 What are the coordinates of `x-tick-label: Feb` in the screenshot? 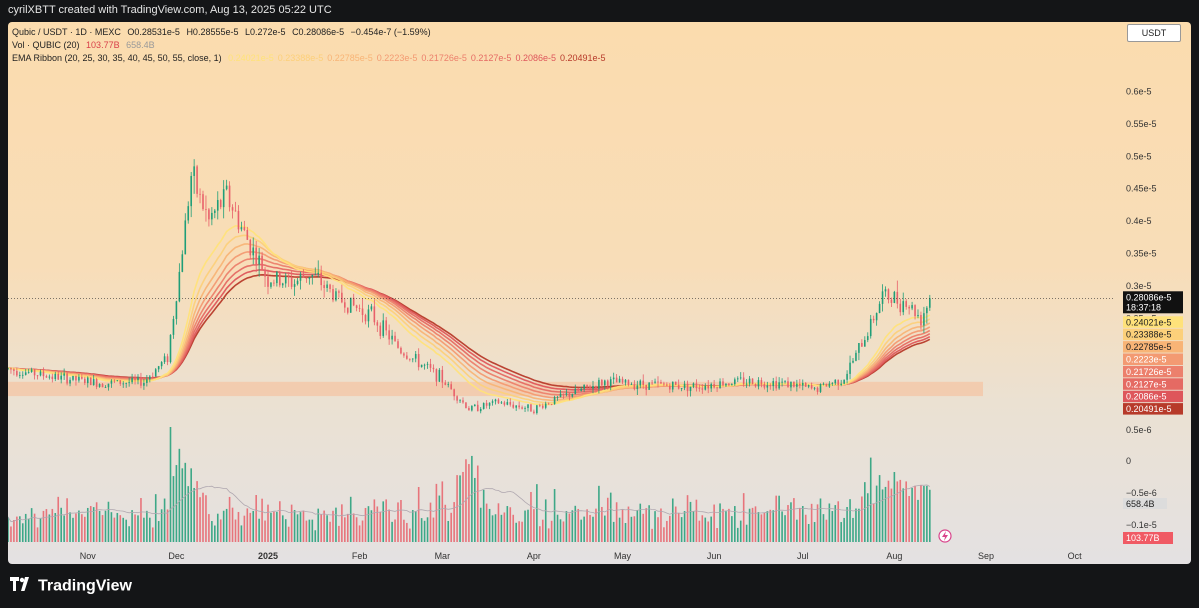 It's located at (360, 556).